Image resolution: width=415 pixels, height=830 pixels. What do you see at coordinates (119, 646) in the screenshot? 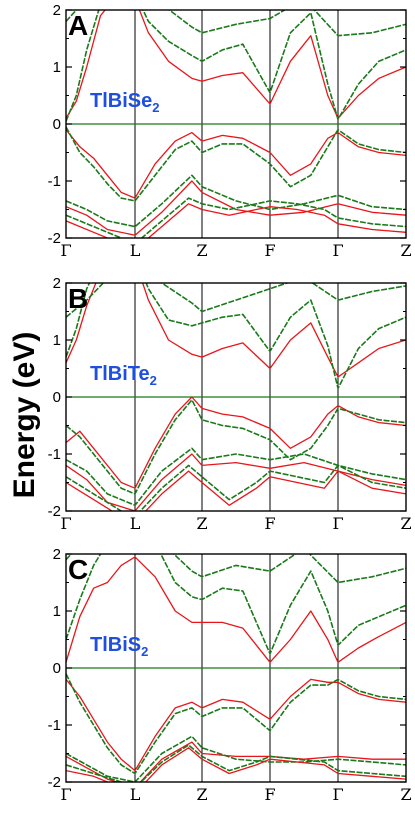
I see `compound-label: TlBiS2` at bounding box center [119, 646].